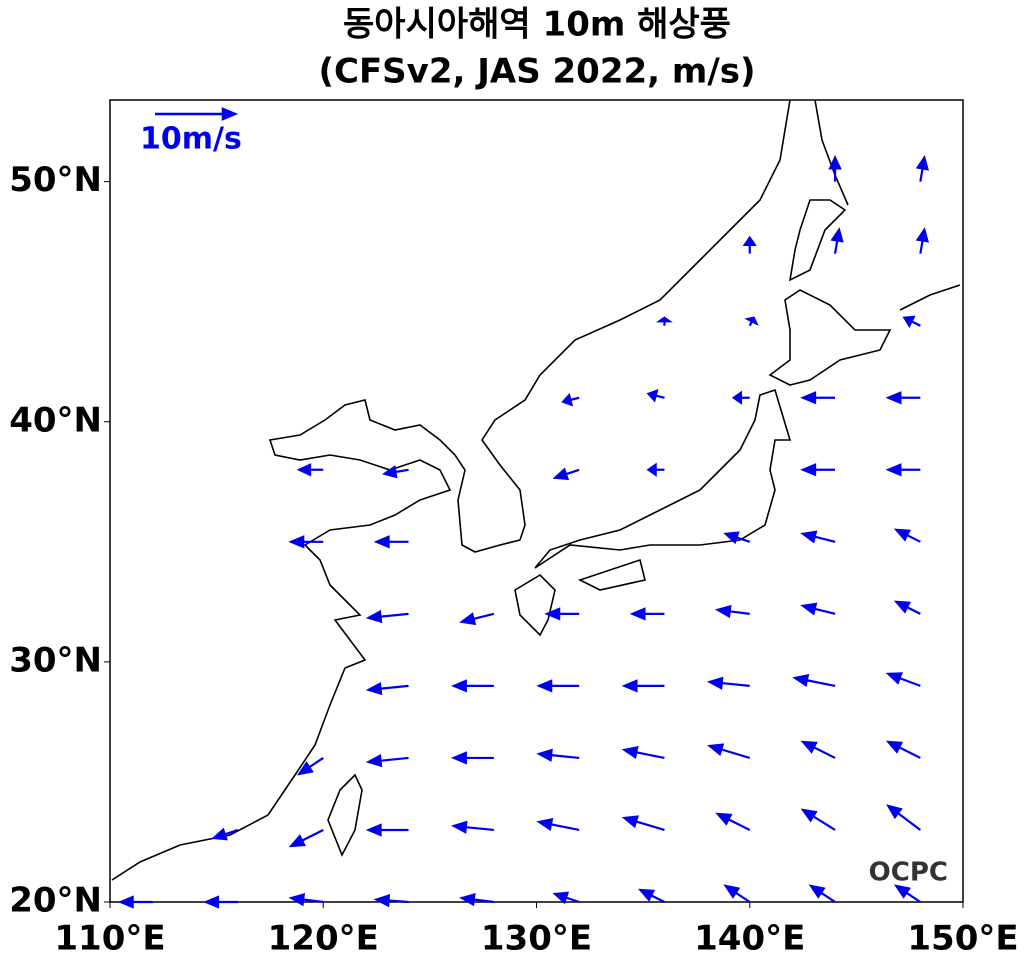 This screenshot has height=970, width=1025. What do you see at coordinates (930, 297) in the screenshot?
I see `kurils` at bounding box center [930, 297].